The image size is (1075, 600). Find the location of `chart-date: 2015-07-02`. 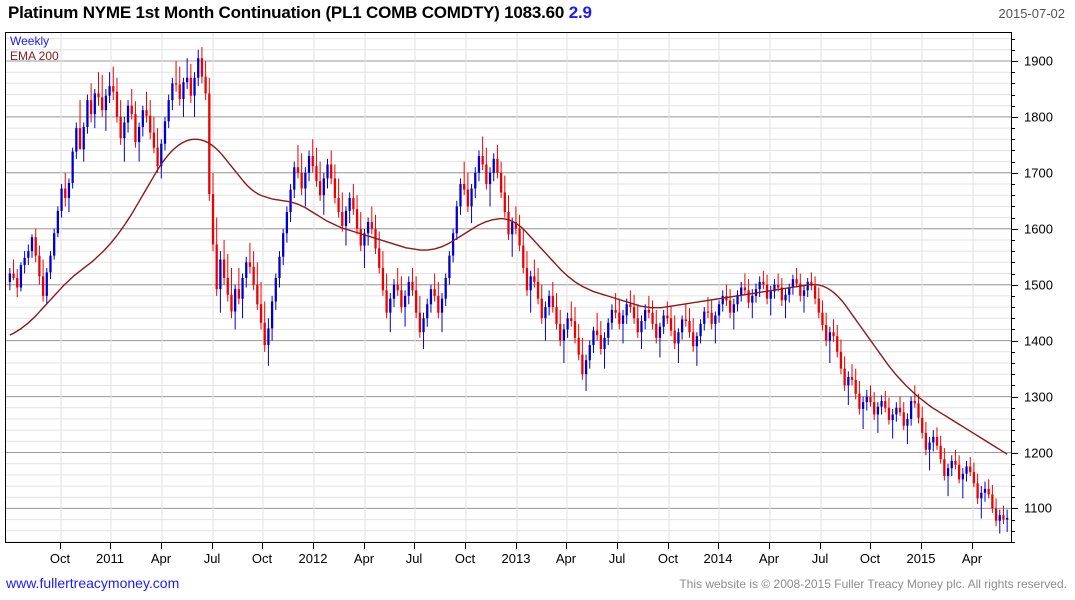

chart-date: 2015-07-02 is located at coordinates (1032, 13).